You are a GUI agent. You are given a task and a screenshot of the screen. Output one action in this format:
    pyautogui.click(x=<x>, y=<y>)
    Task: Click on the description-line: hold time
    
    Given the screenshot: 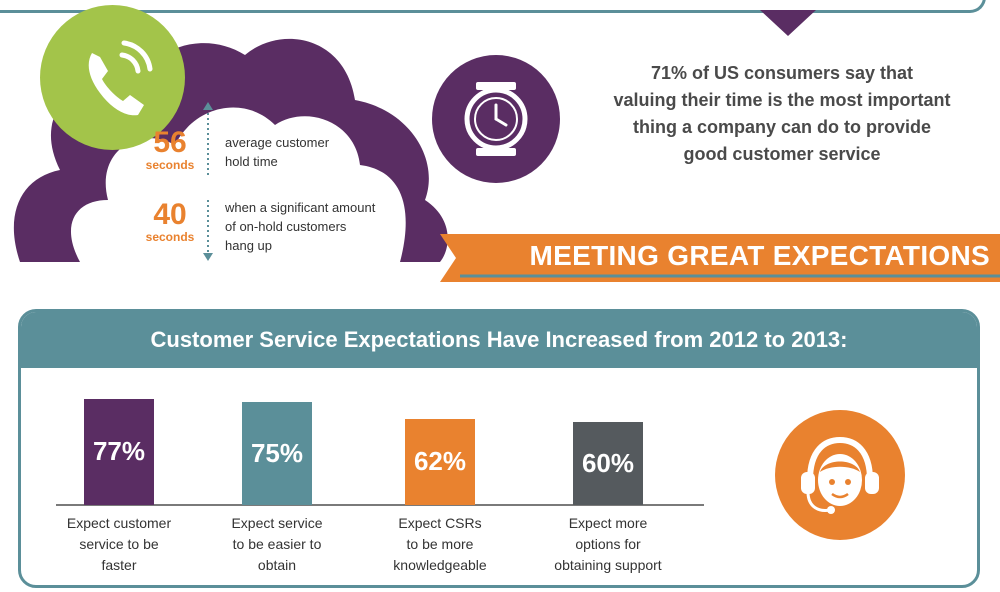 What is the action you would take?
    pyautogui.click(x=251, y=161)
    